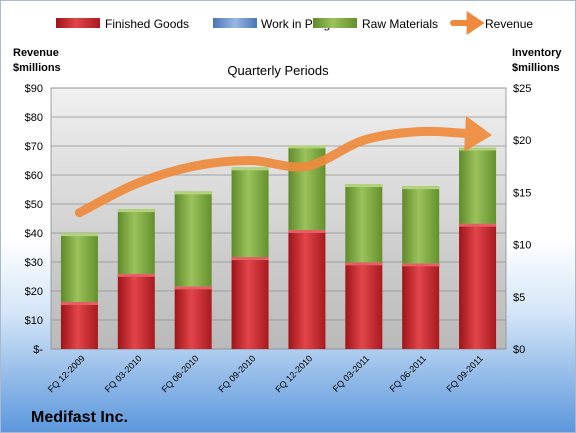 The image size is (576, 433). I want to click on legend-item-revenue: Revenue, so click(491, 23).